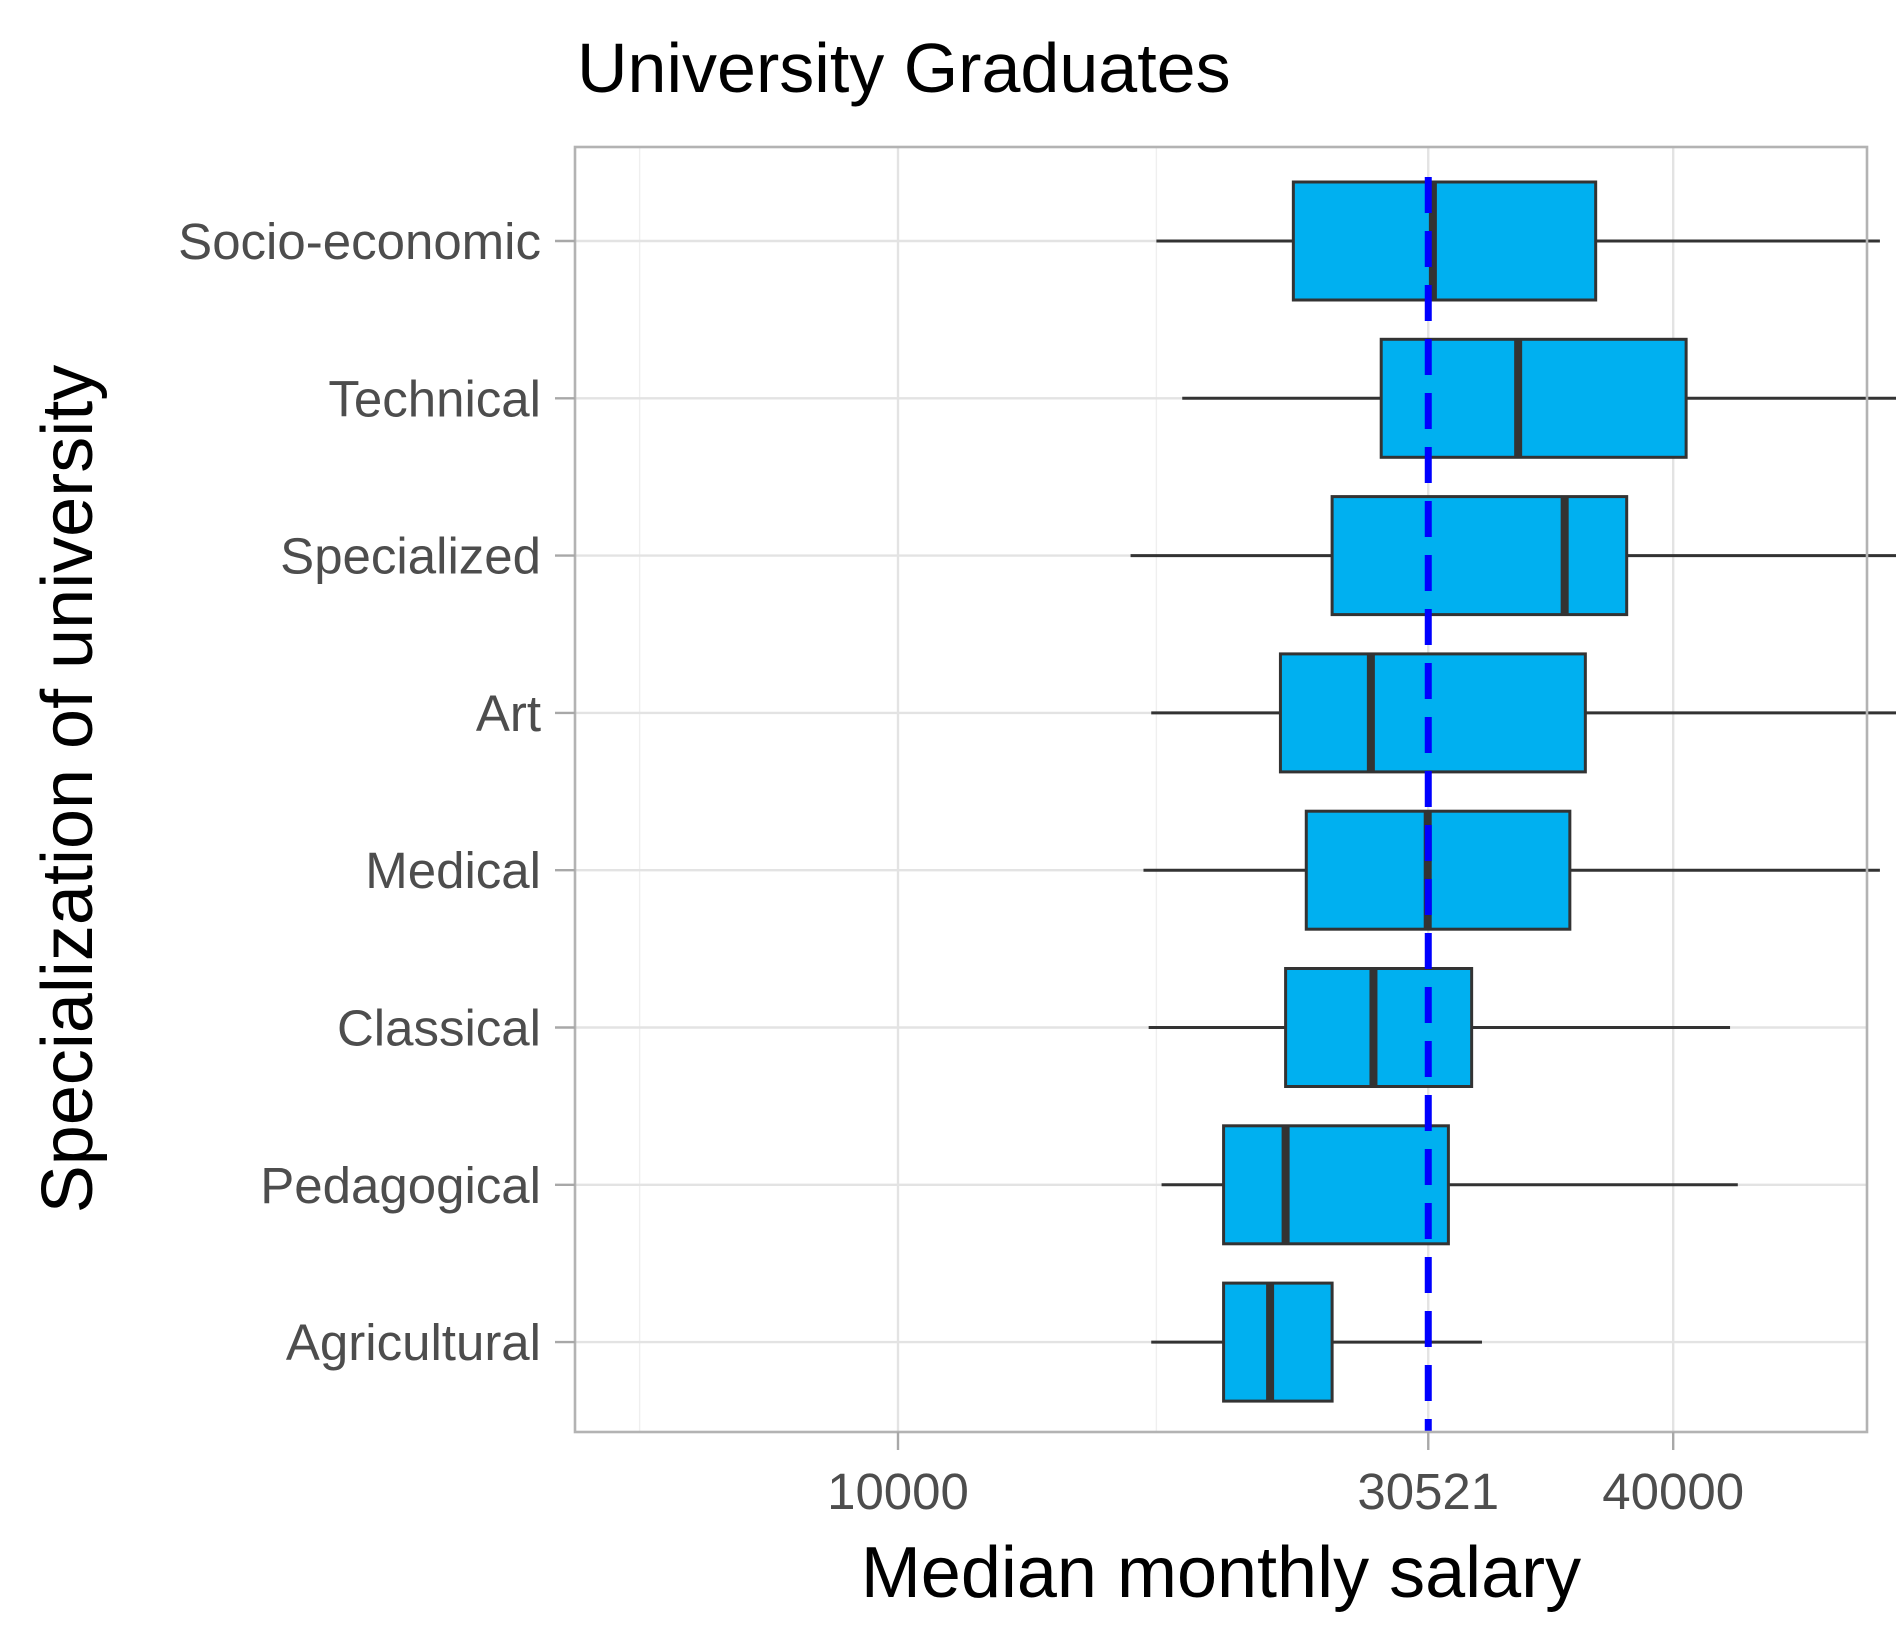  What do you see at coordinates (1673, 1491) in the screenshot?
I see `x-tick-label: 40000` at bounding box center [1673, 1491].